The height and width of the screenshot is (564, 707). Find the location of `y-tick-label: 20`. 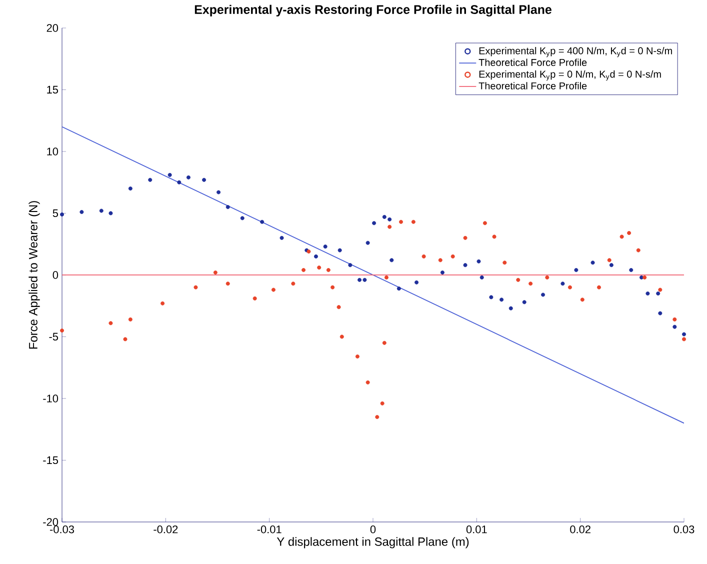

y-tick-label: 20 is located at coordinates (52, 28).